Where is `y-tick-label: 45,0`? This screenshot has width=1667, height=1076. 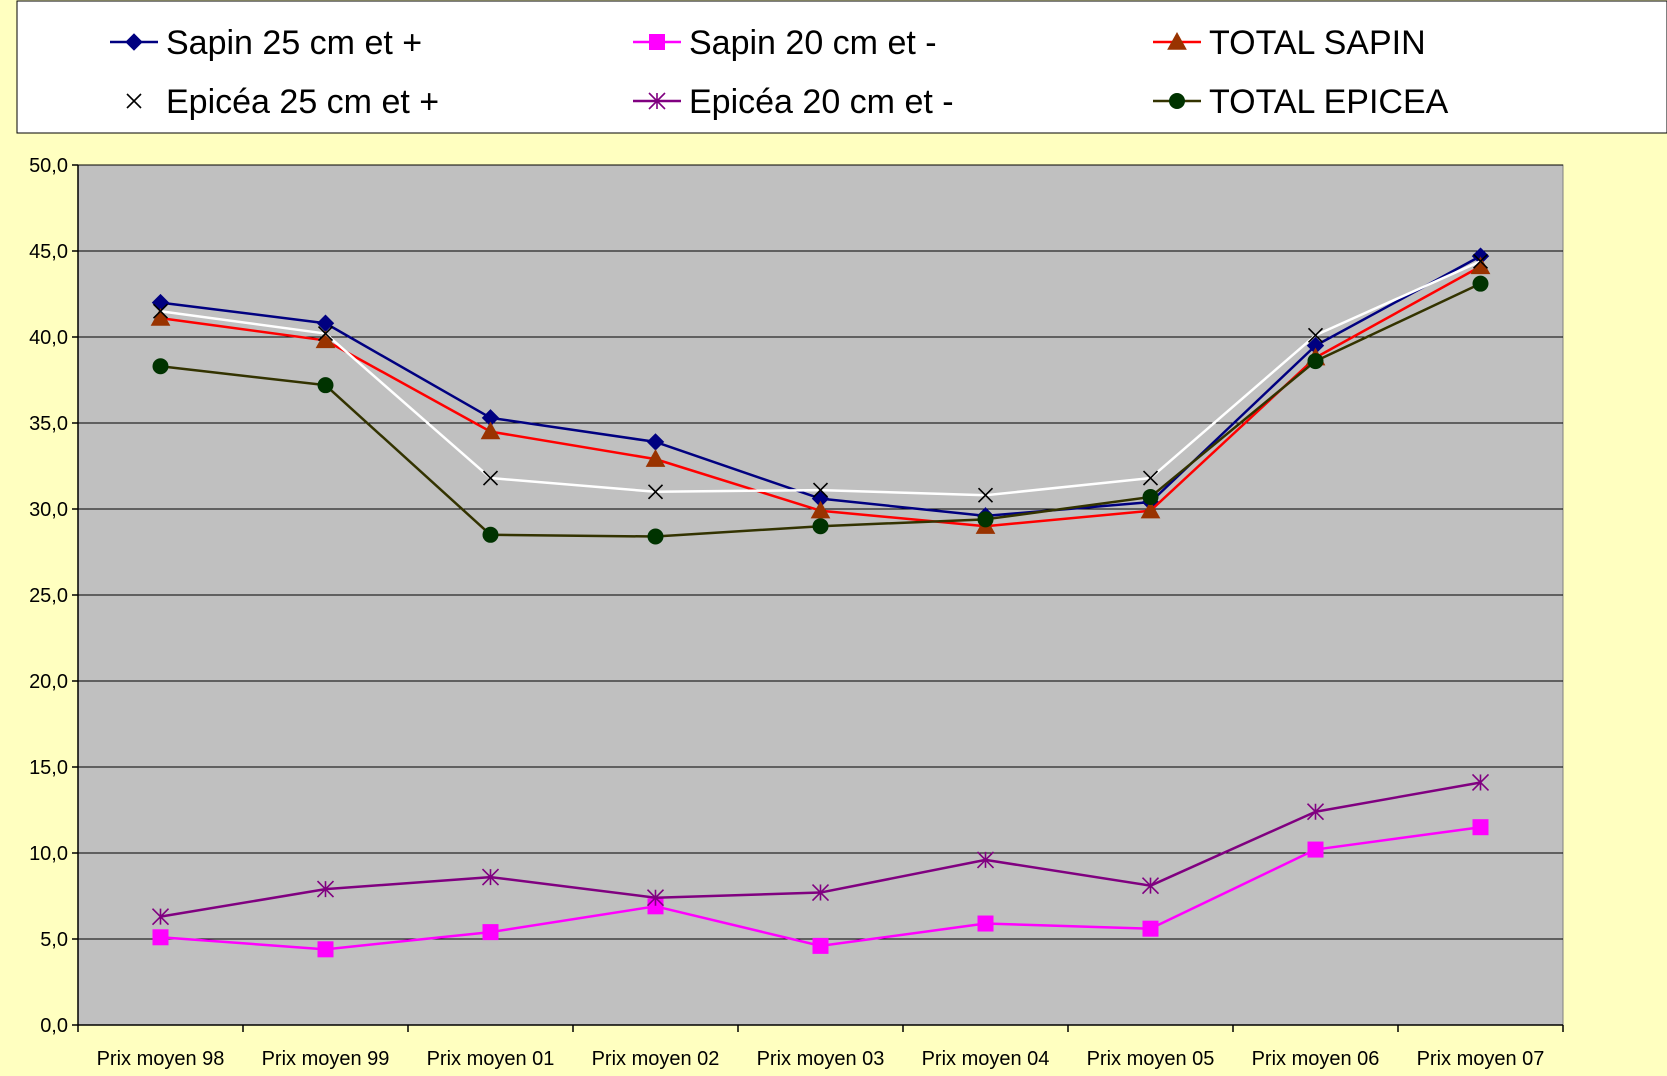 y-tick-label: 45,0 is located at coordinates (48, 252).